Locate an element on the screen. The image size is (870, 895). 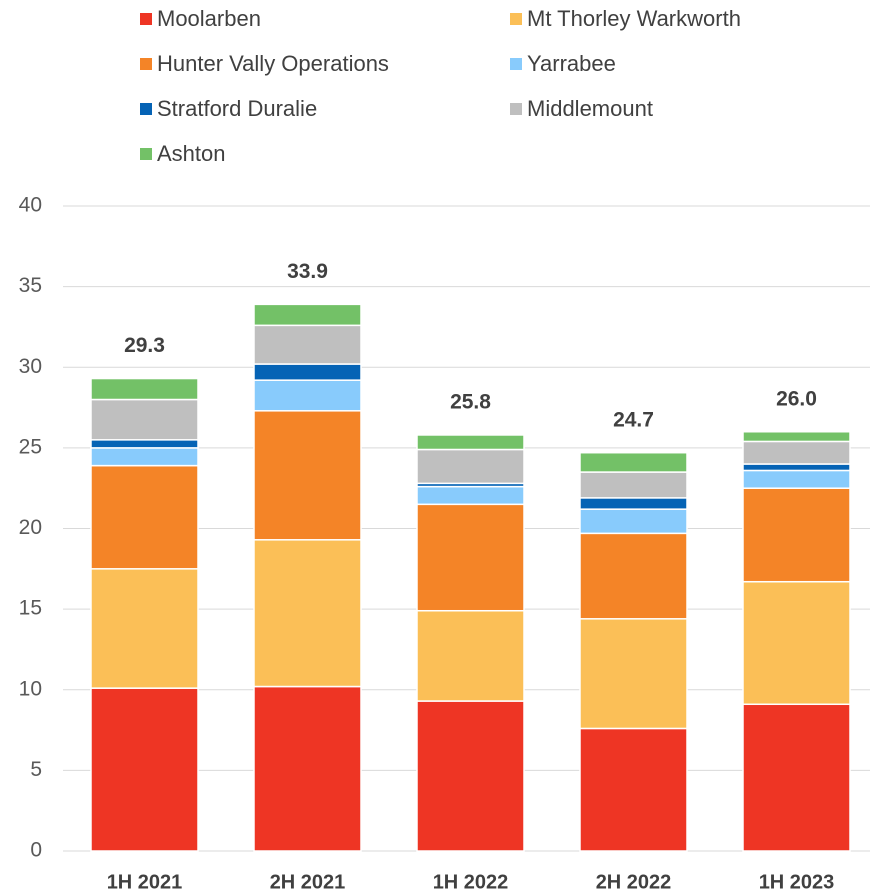
x-tick-label: 1H 2021 is located at coordinates (145, 882).